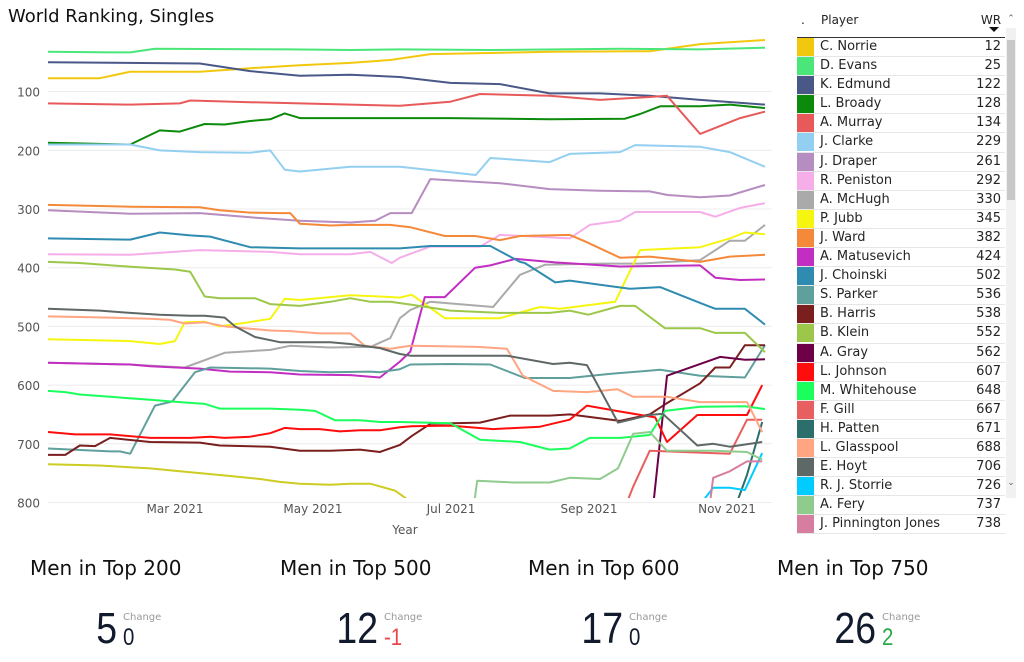  I want to click on sort-descending-icon, so click(994, 29).